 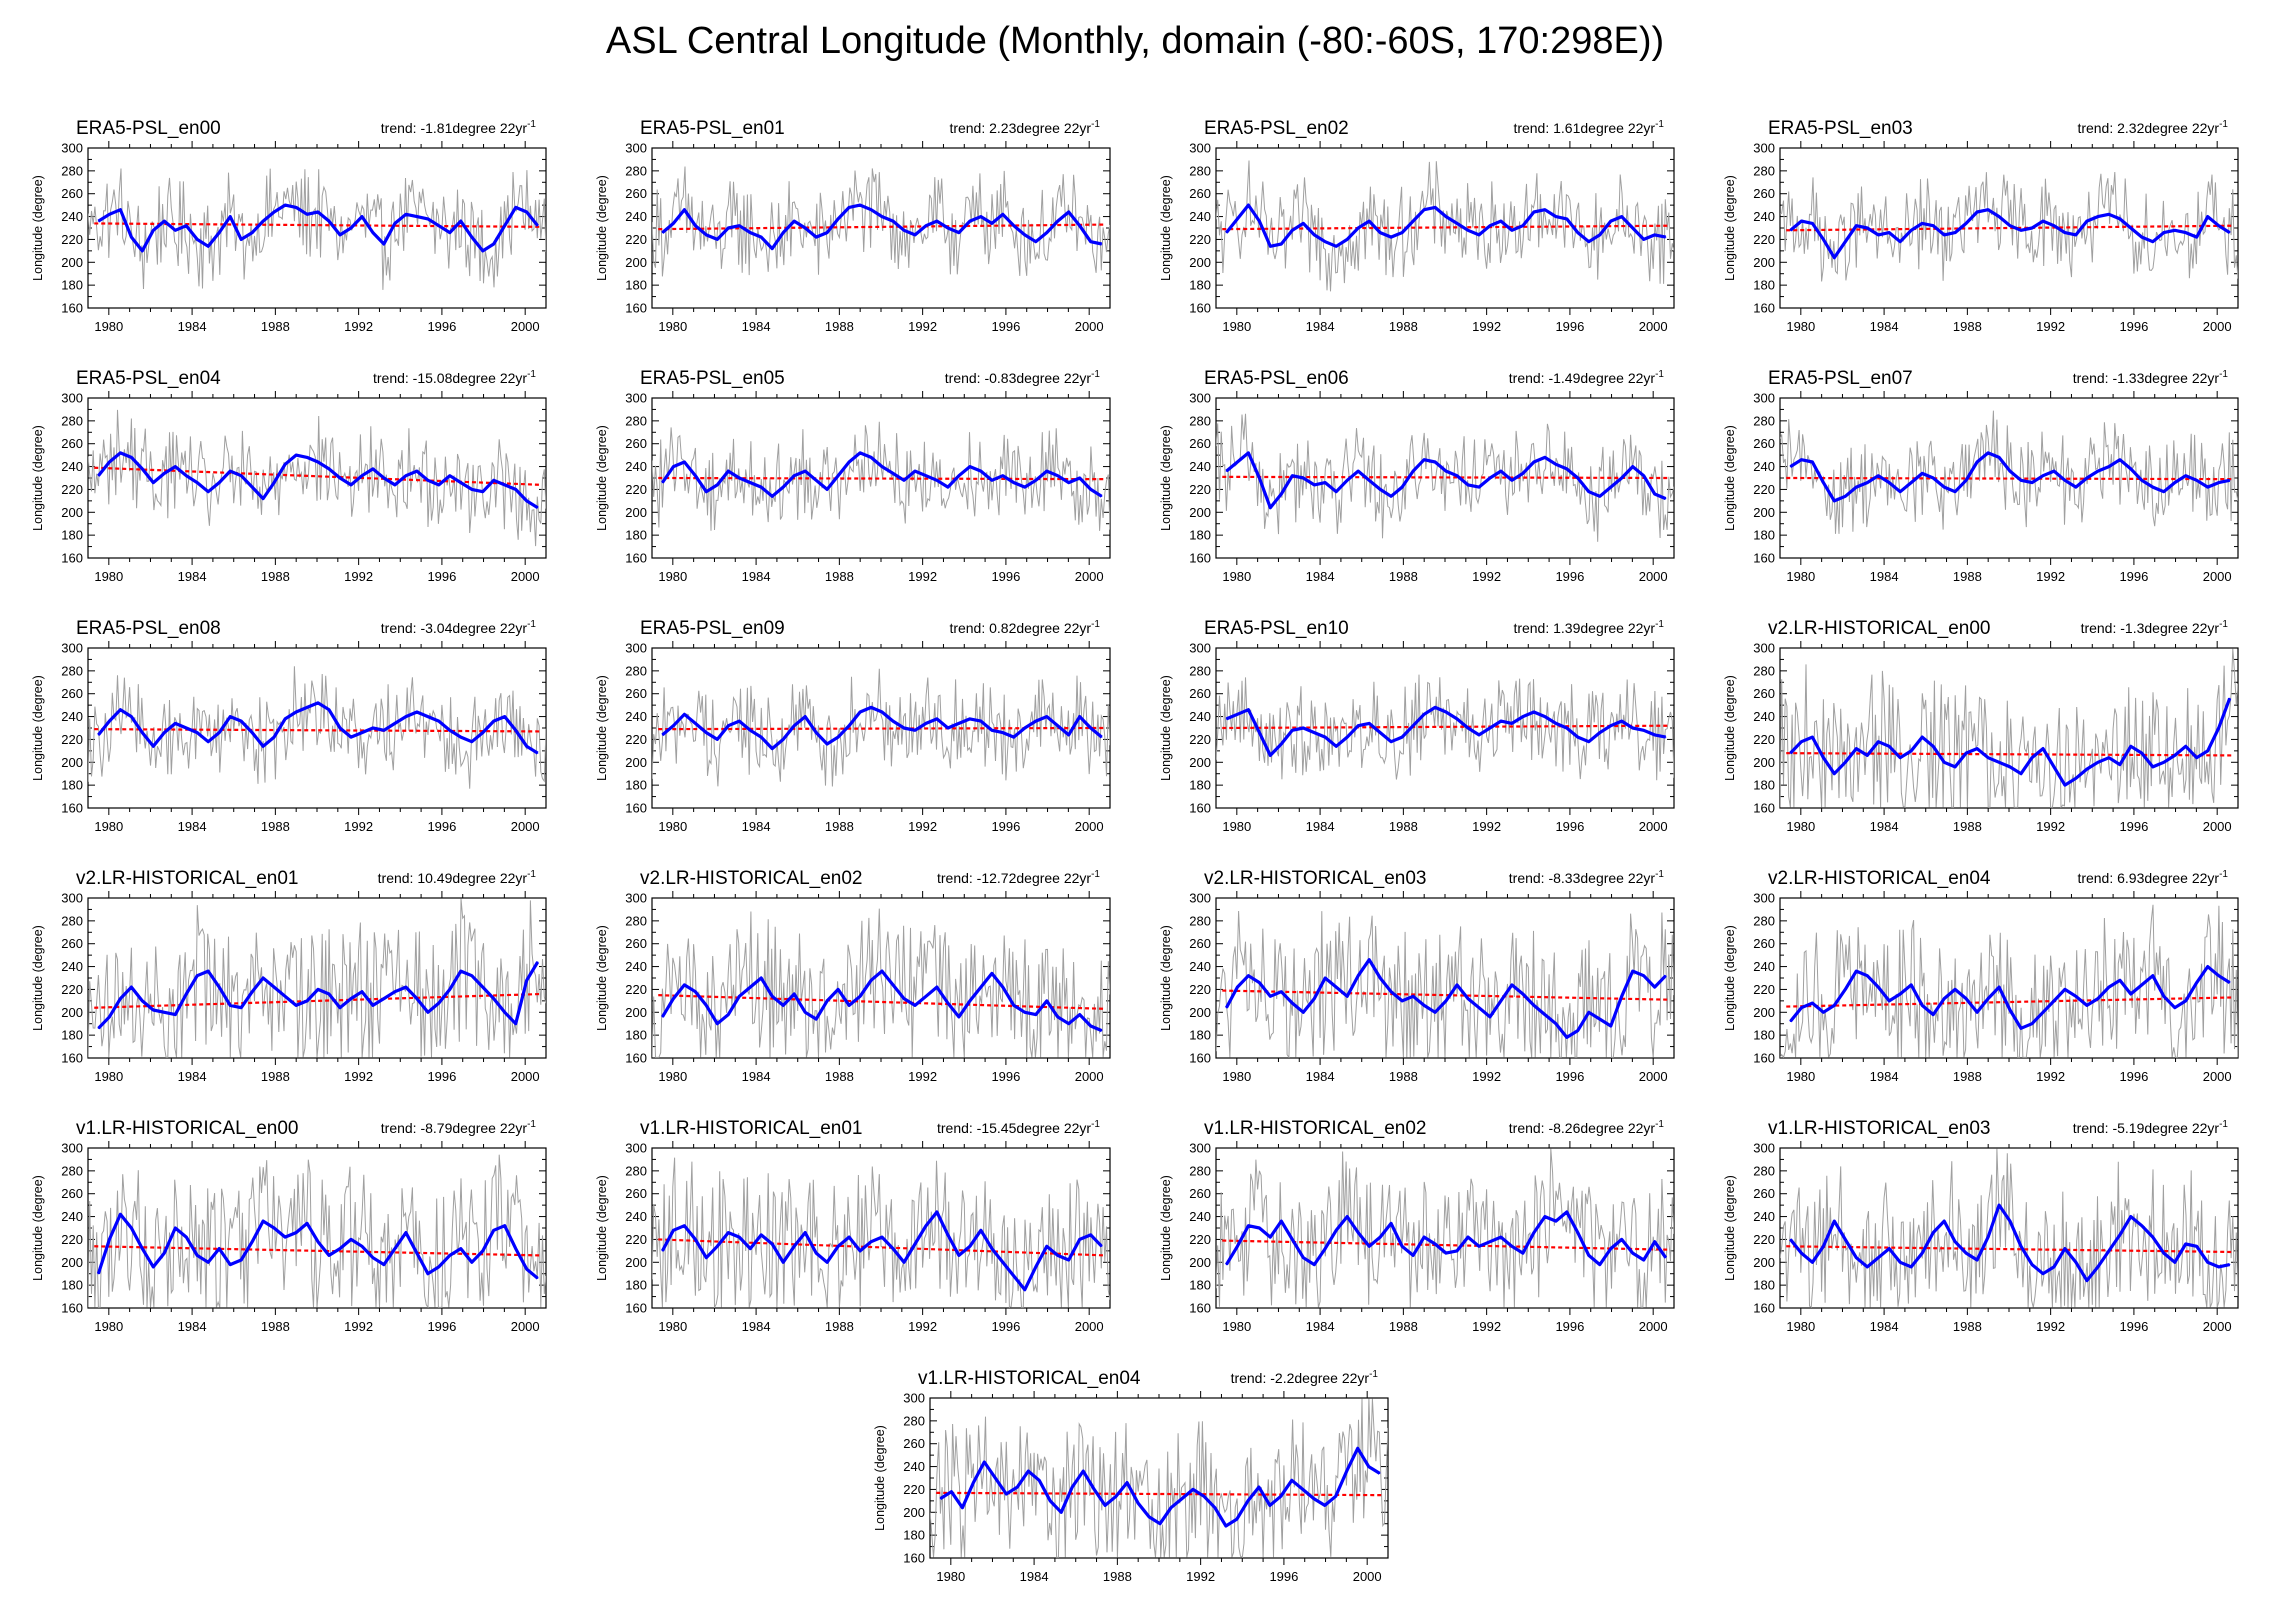 What do you see at coordinates (1879, 878) in the screenshot?
I see `panel-title: v2.LR-HISTORICAL_en04` at bounding box center [1879, 878].